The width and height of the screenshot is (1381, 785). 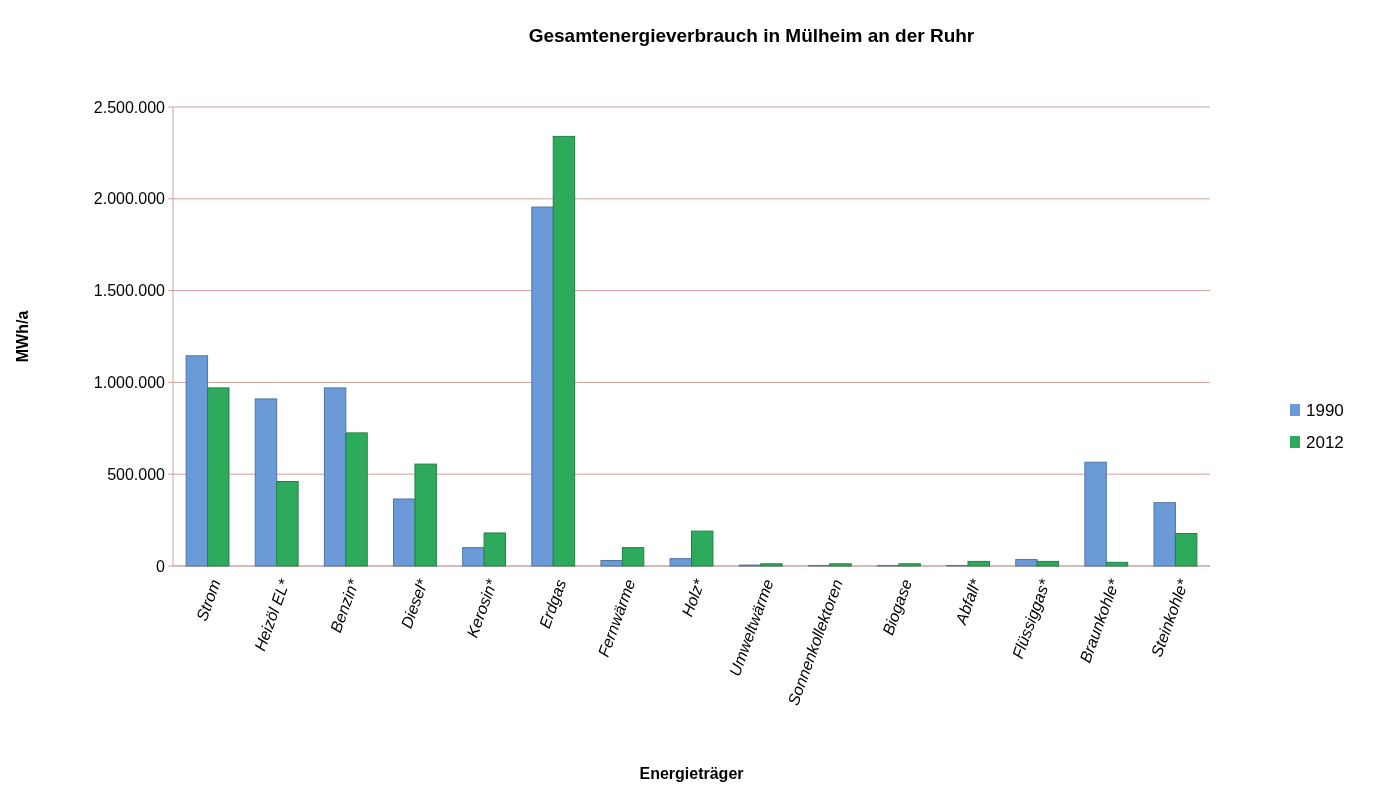 What do you see at coordinates (1325, 442) in the screenshot?
I see `legend-label: 2012` at bounding box center [1325, 442].